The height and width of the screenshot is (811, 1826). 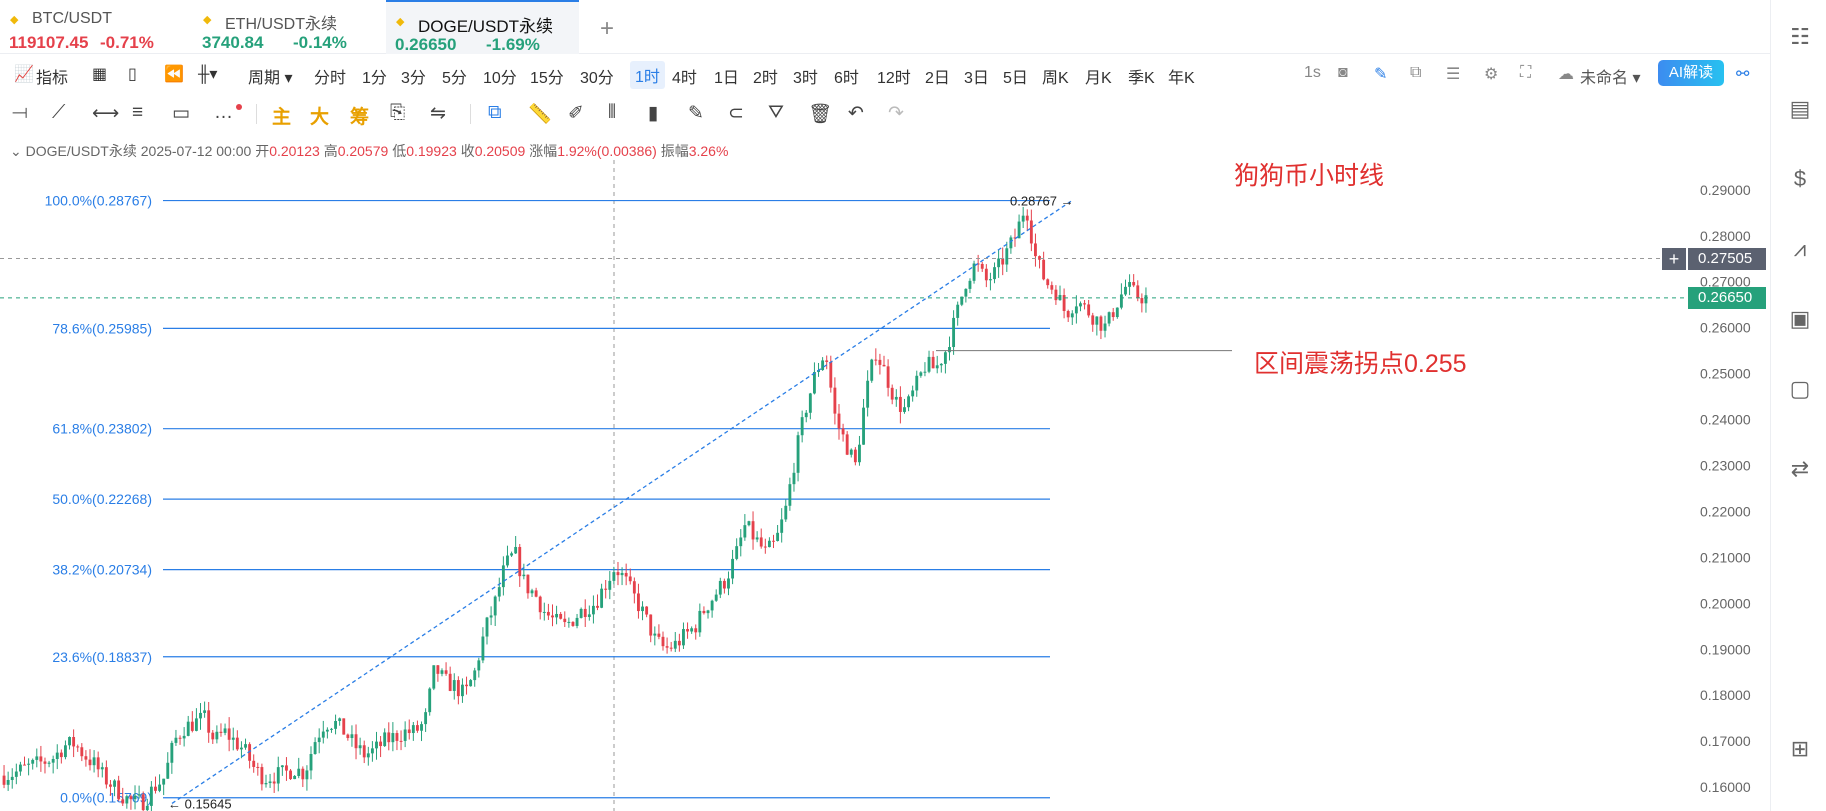 What do you see at coordinates (1691, 73) in the screenshot?
I see `ai-analysis-button: AI解读` at bounding box center [1691, 73].